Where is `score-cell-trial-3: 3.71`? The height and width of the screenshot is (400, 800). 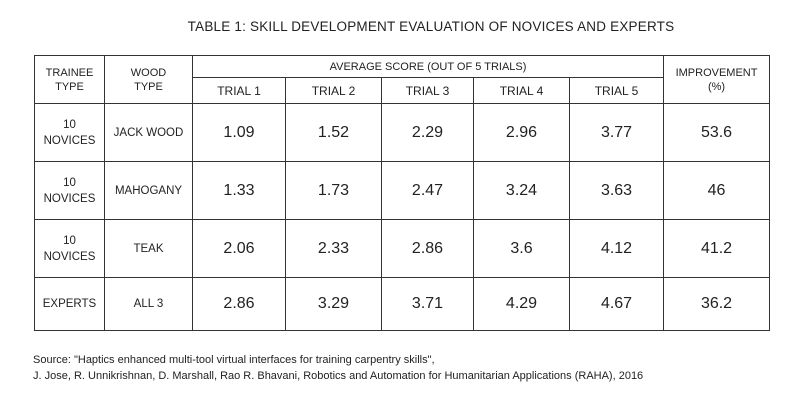
score-cell-trial-3: 3.71 is located at coordinates (427, 304).